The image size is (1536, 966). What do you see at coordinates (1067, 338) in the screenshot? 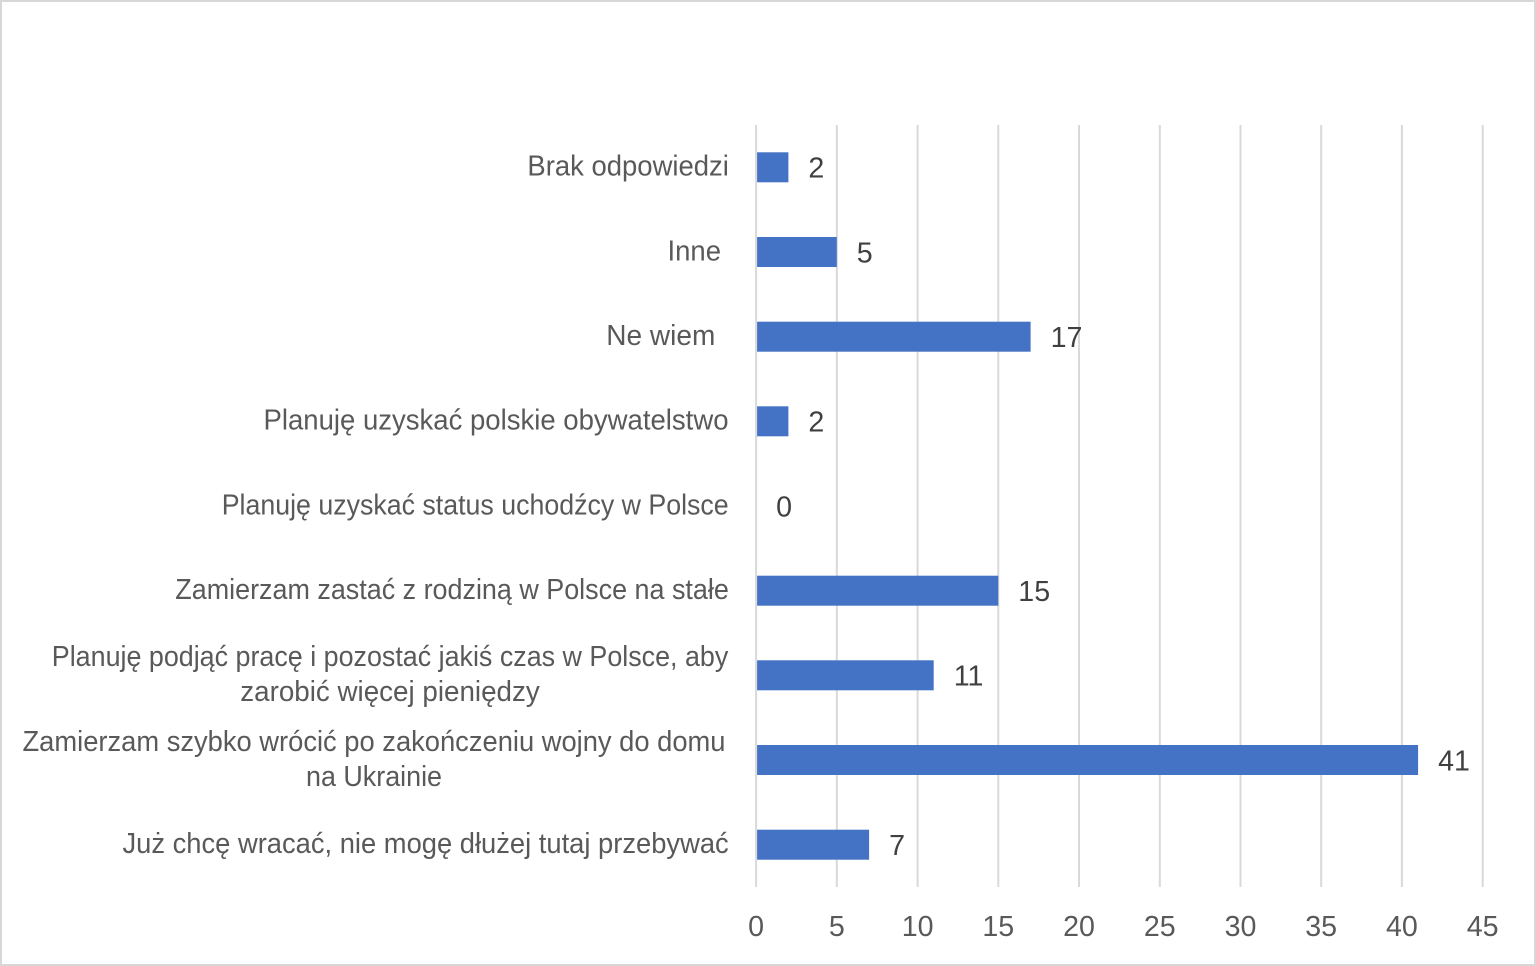
I see `svg-text: 17` at bounding box center [1067, 338].